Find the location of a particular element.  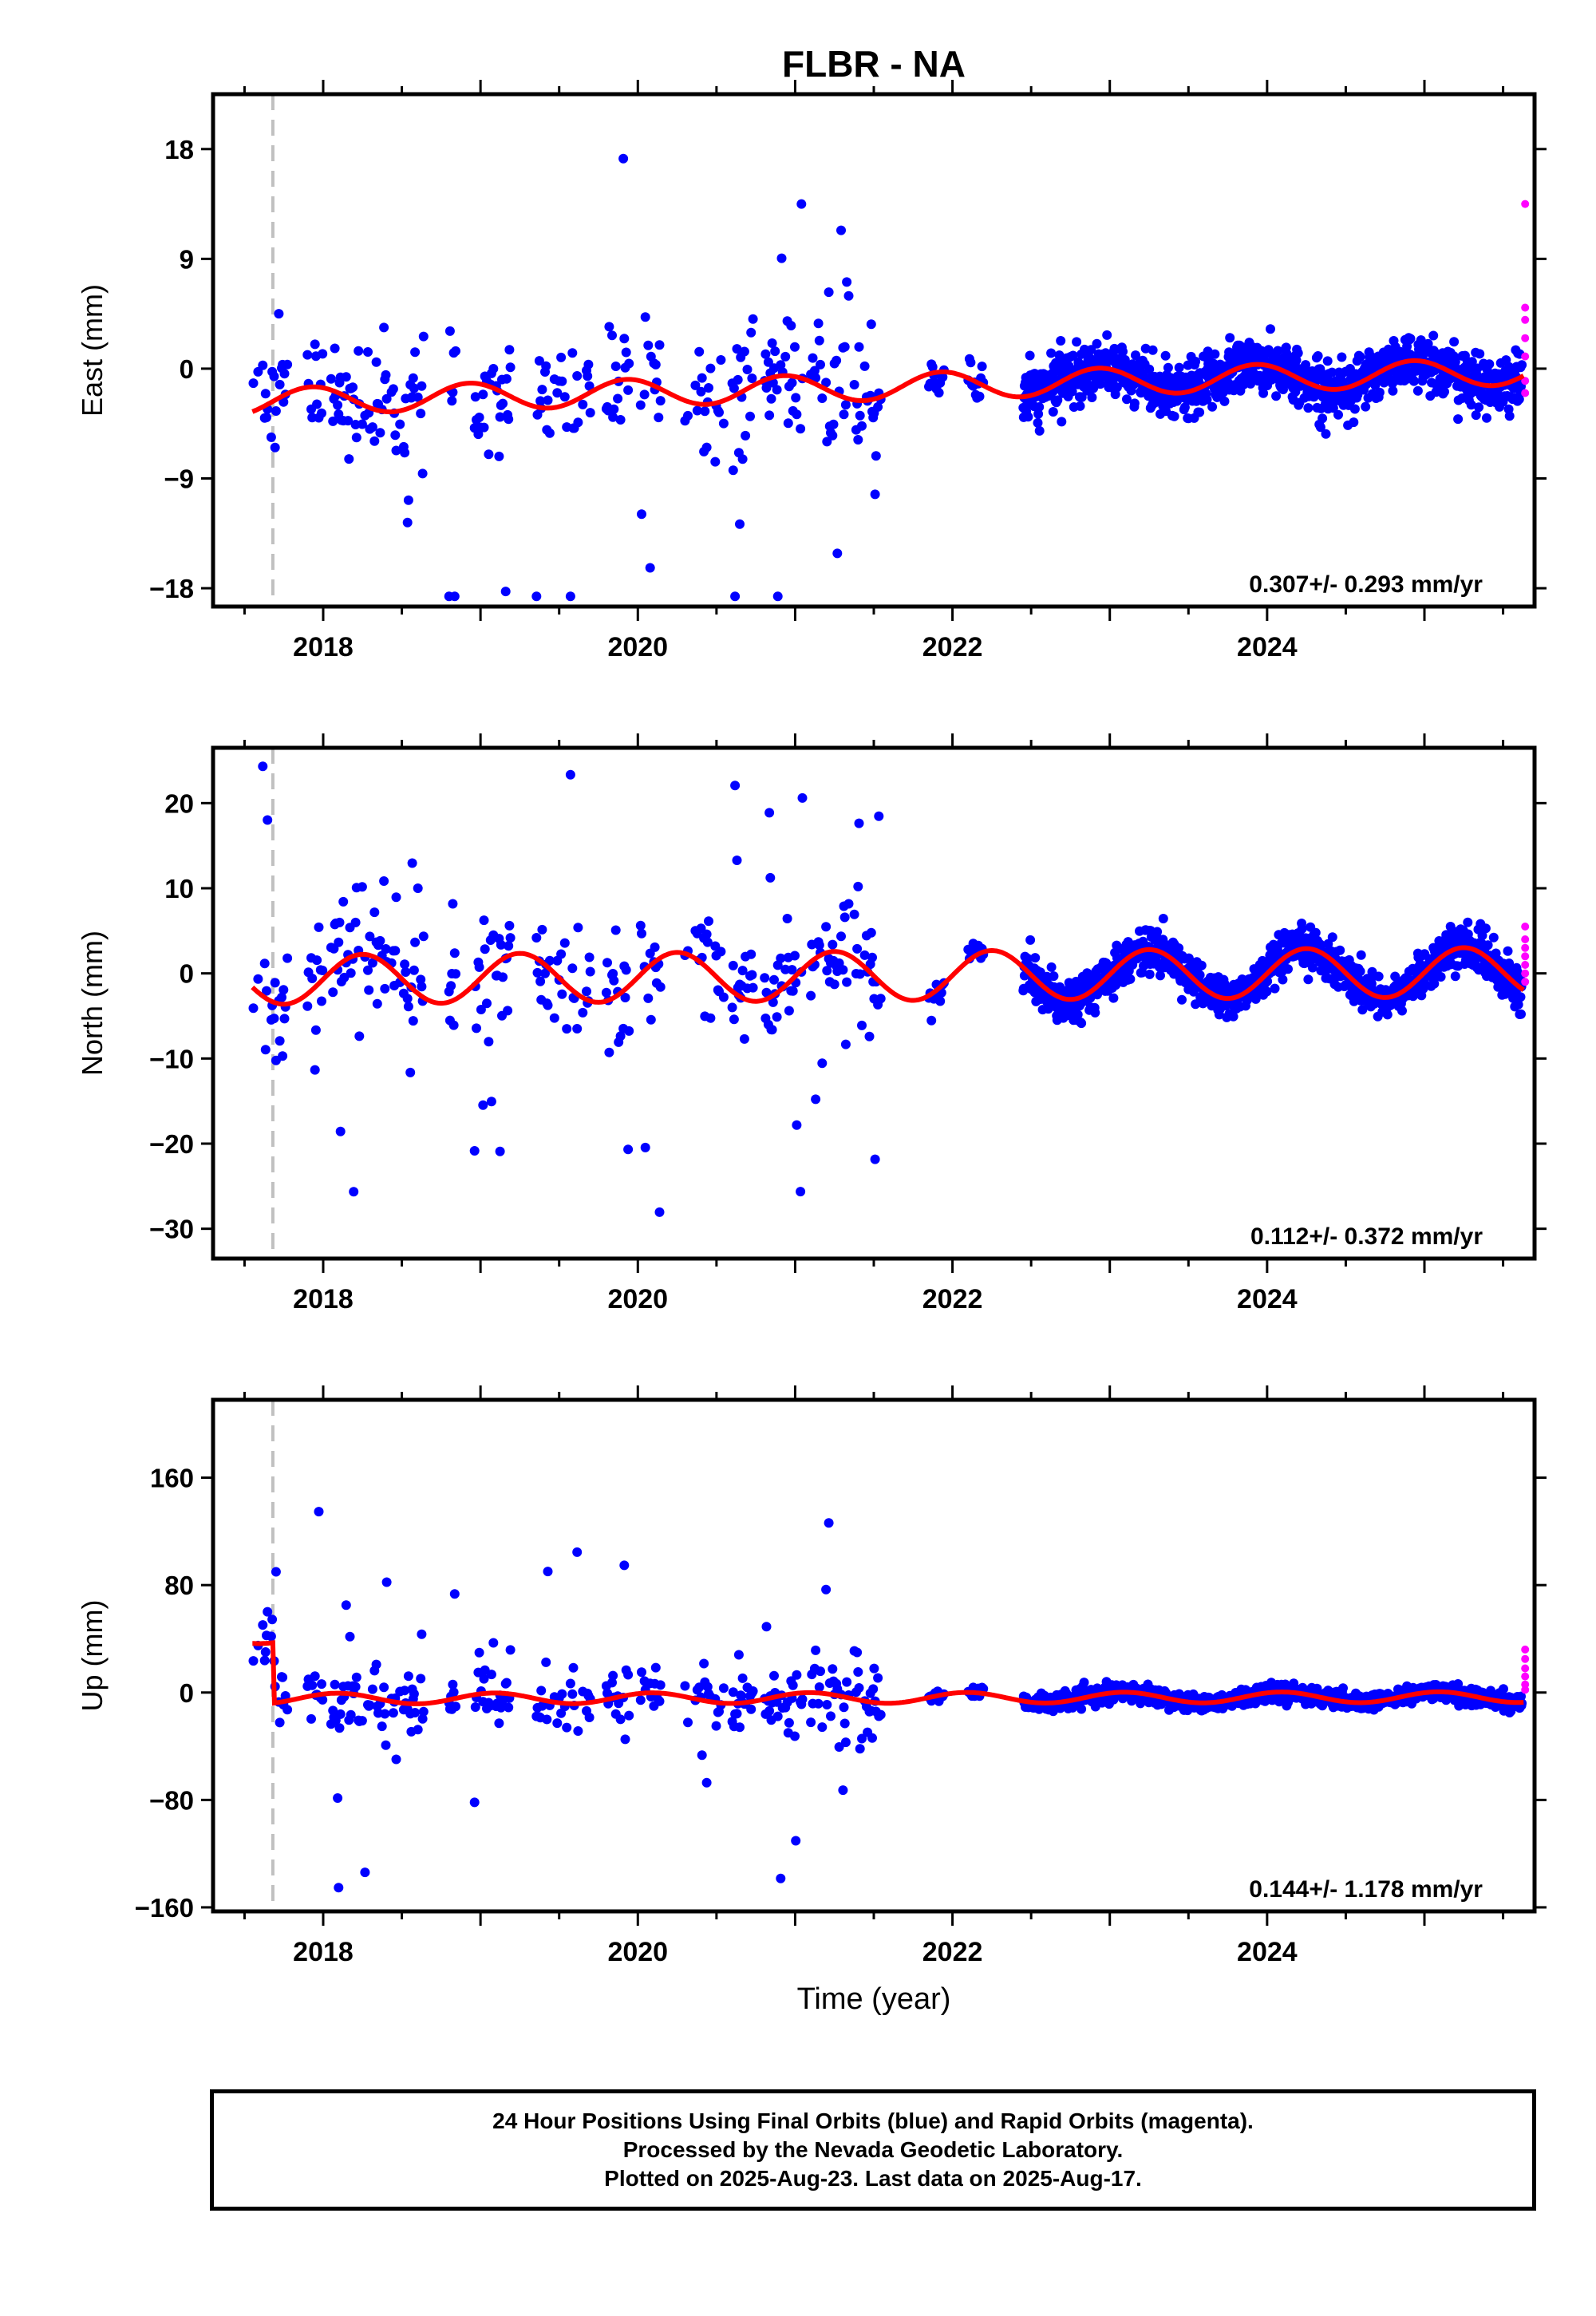

rapid-orbit-points is located at coordinates (1525, 1669).